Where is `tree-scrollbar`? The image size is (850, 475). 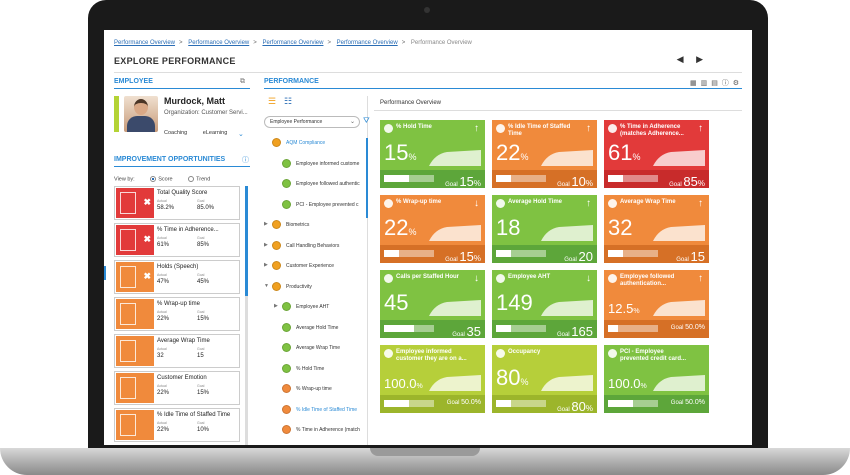 tree-scrollbar is located at coordinates (367, 178).